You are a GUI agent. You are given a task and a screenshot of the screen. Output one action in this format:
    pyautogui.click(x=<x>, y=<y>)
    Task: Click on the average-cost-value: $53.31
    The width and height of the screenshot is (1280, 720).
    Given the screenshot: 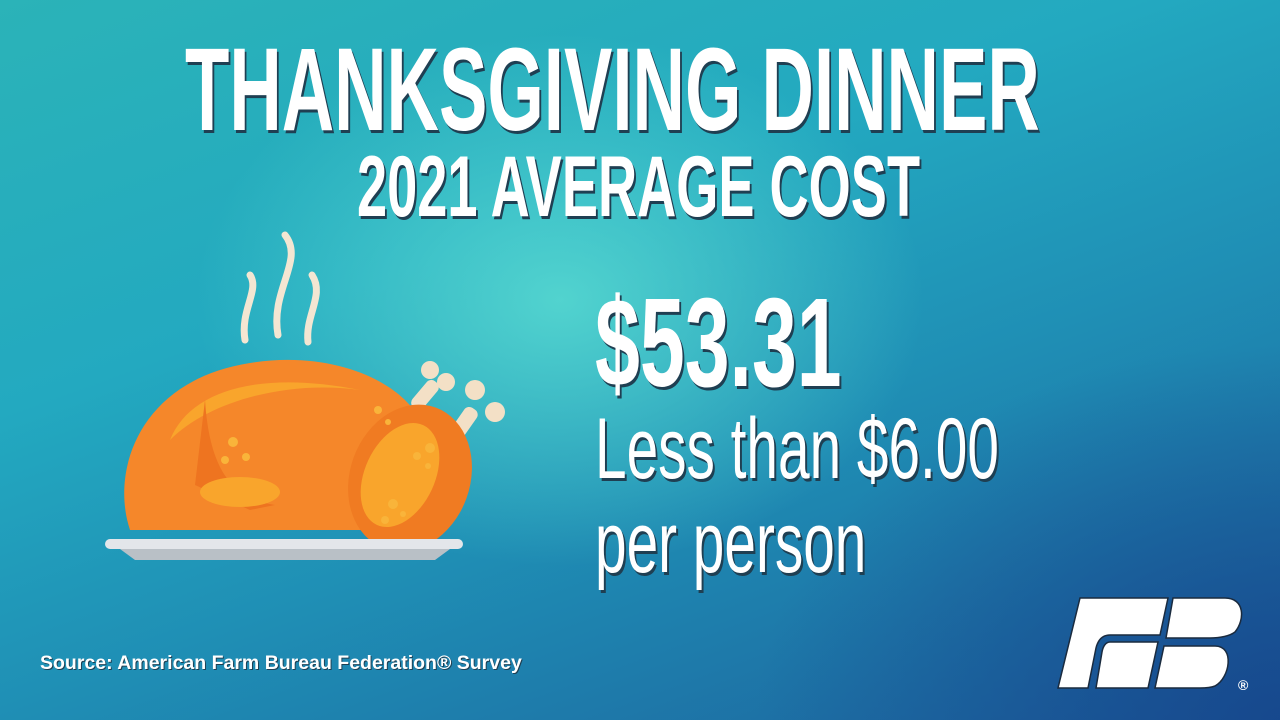 What is the action you would take?
    pyautogui.click(x=718, y=342)
    